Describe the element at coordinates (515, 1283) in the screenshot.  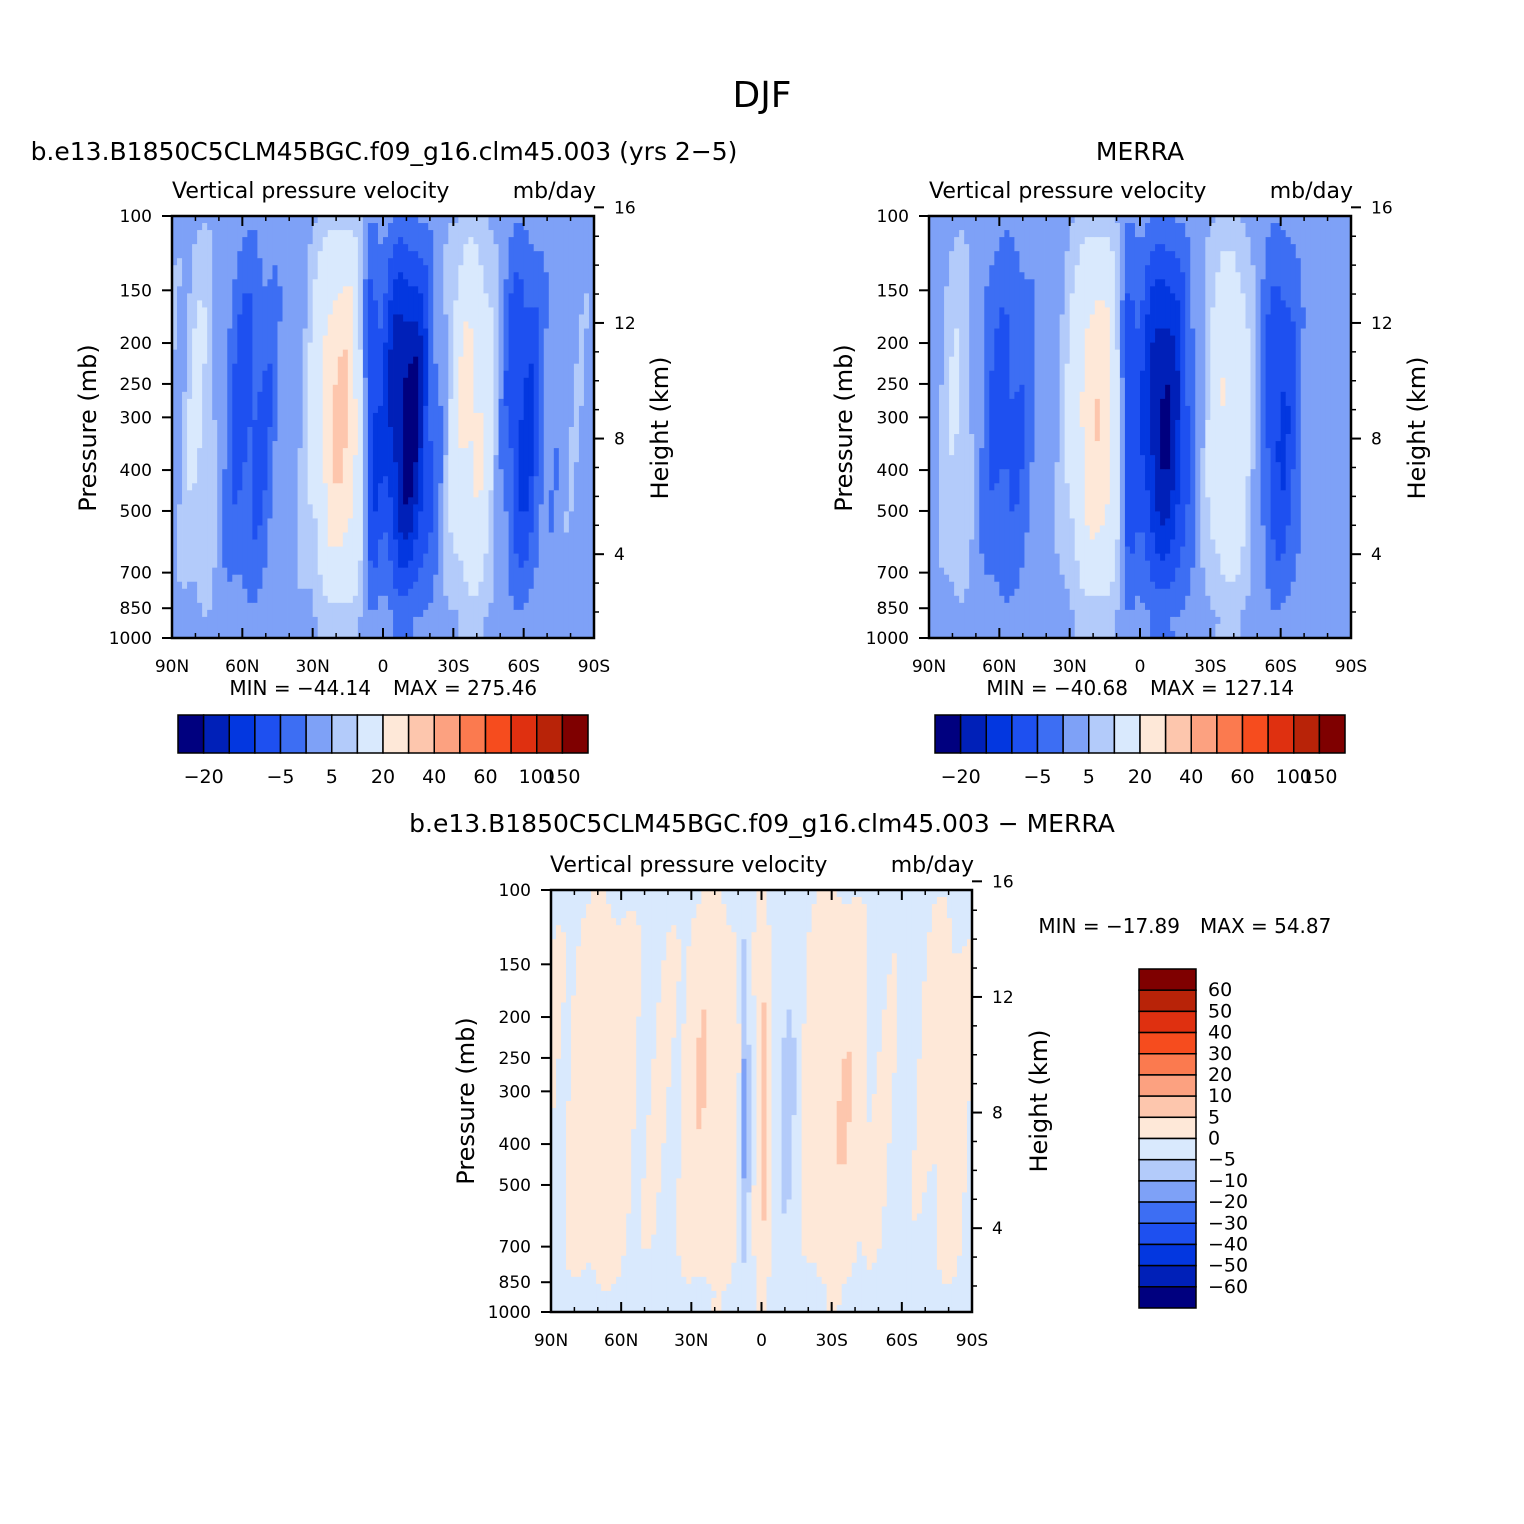
I see `y-tick-label: 850` at that location.